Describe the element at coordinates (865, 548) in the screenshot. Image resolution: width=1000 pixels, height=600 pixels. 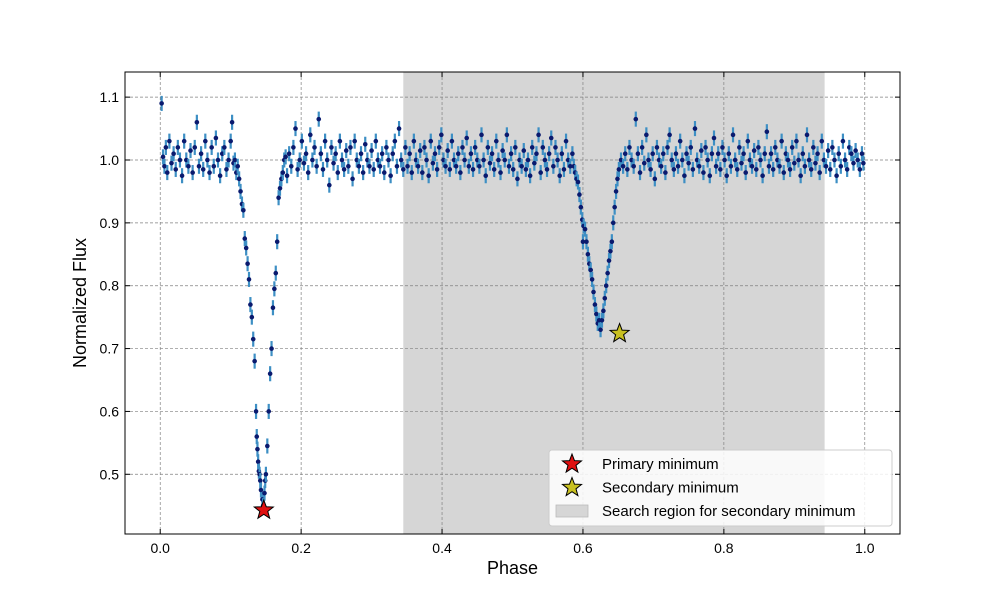
I see `x-tick-label: 1.0` at that location.